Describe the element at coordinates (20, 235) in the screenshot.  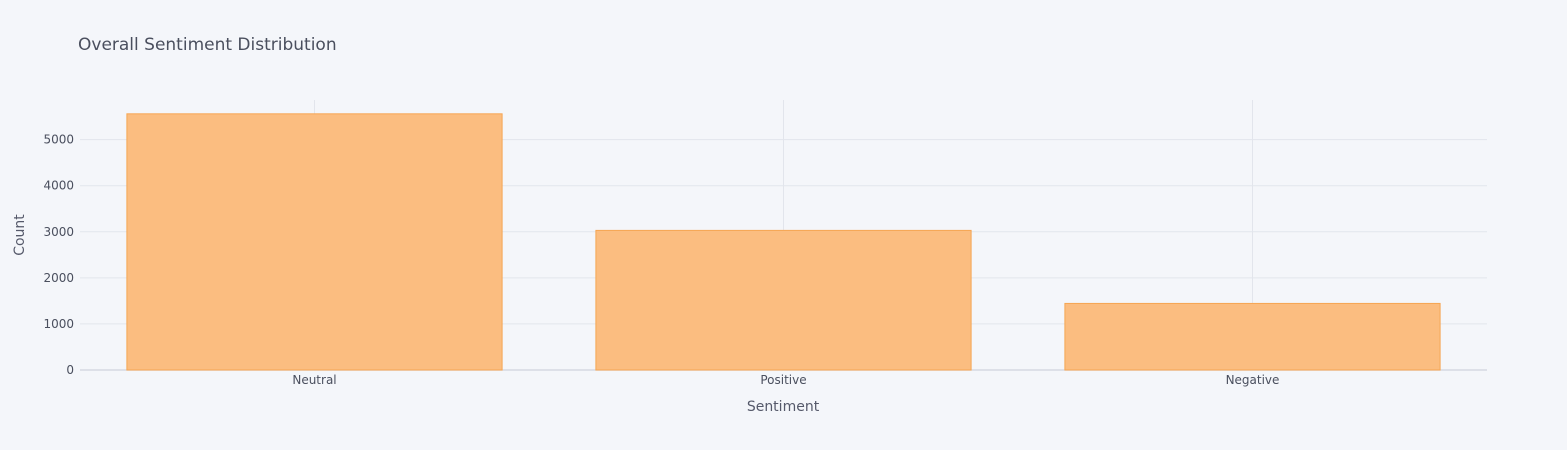
I see `y-axis-title: Count` at that location.